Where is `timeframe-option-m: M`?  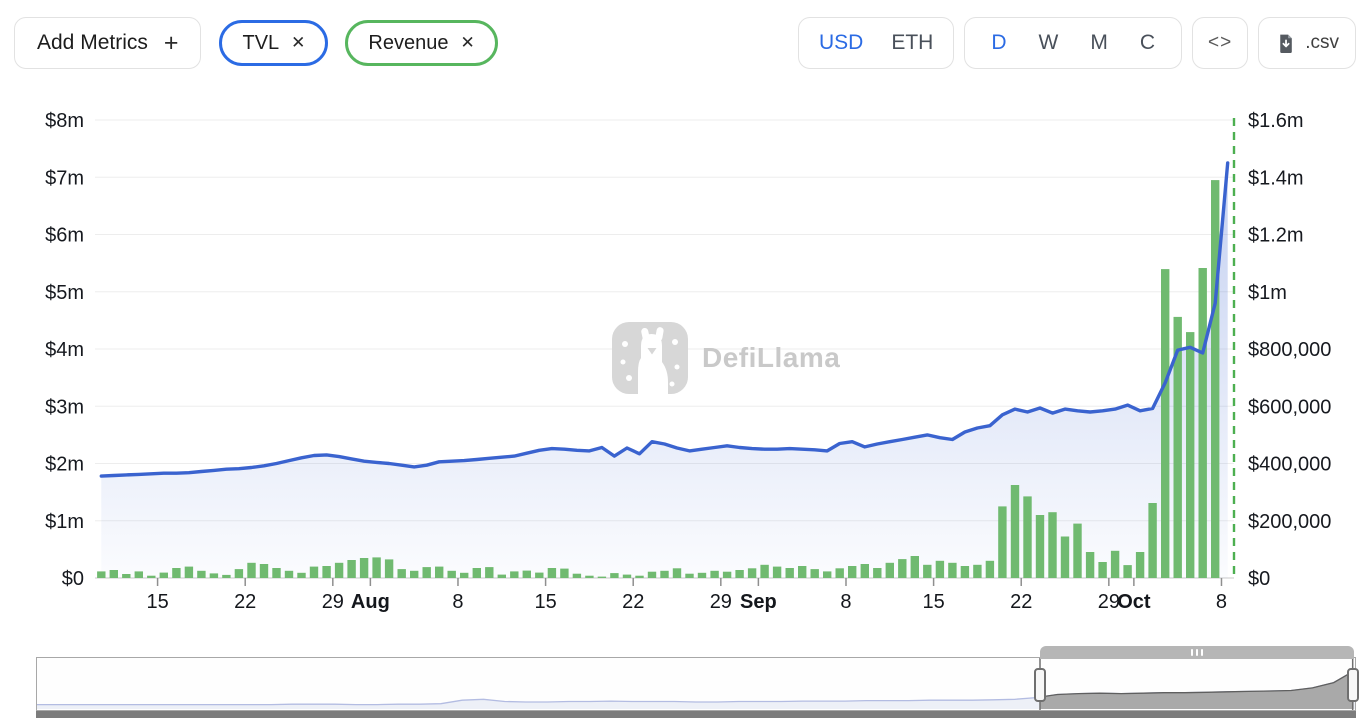
timeframe-option-m: M is located at coordinates (1099, 42).